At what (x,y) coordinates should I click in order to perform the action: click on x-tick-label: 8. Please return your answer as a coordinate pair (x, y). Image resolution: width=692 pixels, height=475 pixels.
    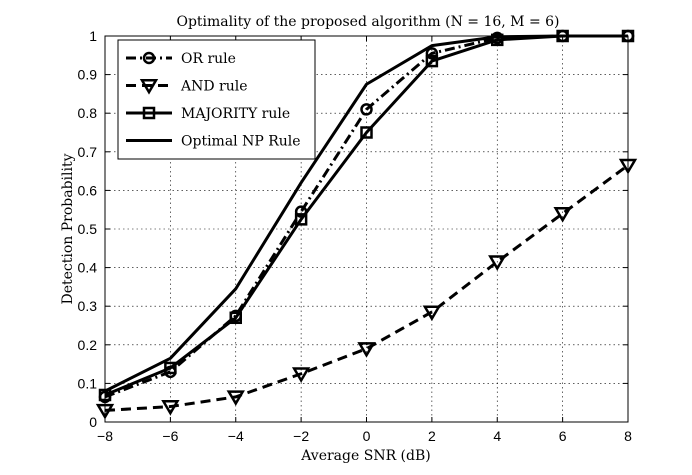
    Looking at the image, I should click on (628, 436).